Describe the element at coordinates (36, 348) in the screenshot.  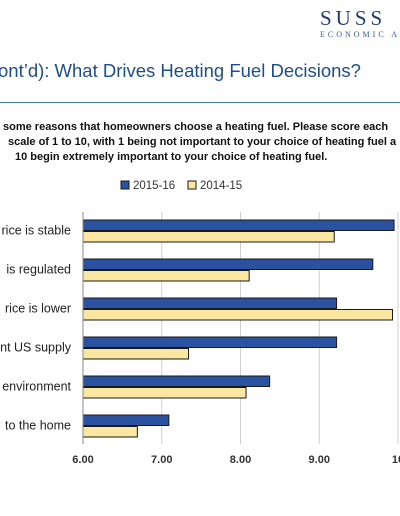
I see `category-label: nt US supply` at that location.